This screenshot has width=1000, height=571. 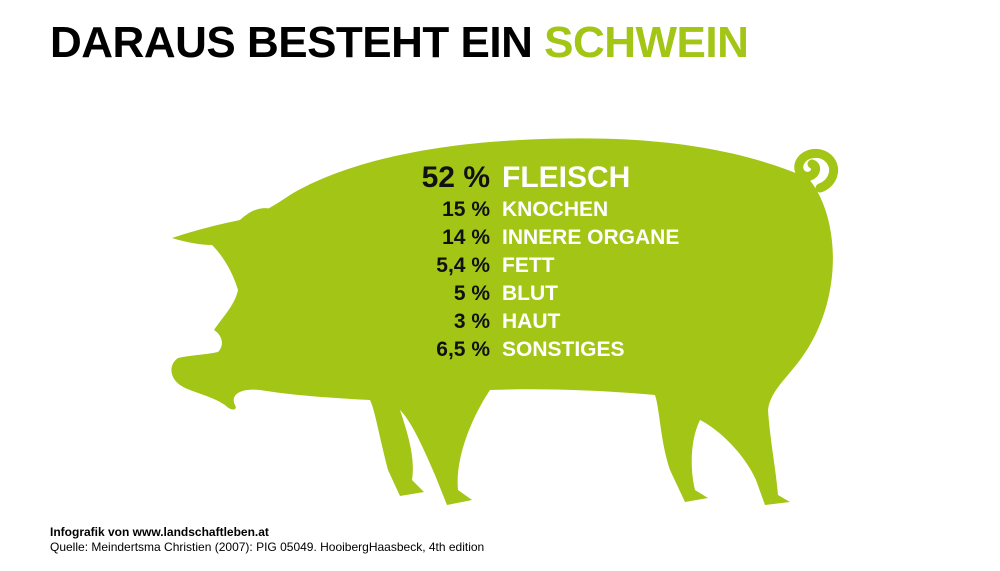 What do you see at coordinates (466, 237) in the screenshot?
I see `composition-percent: 14 %` at bounding box center [466, 237].